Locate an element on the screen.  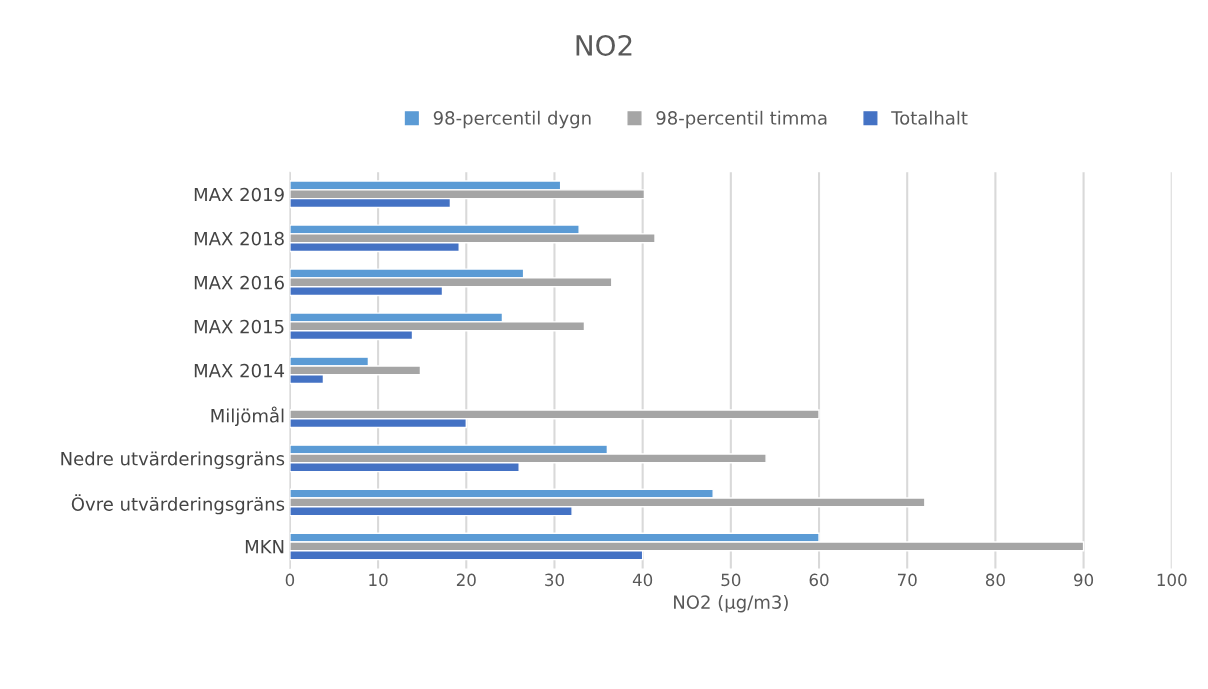
x-tick-label: 90 is located at coordinates (1084, 580).